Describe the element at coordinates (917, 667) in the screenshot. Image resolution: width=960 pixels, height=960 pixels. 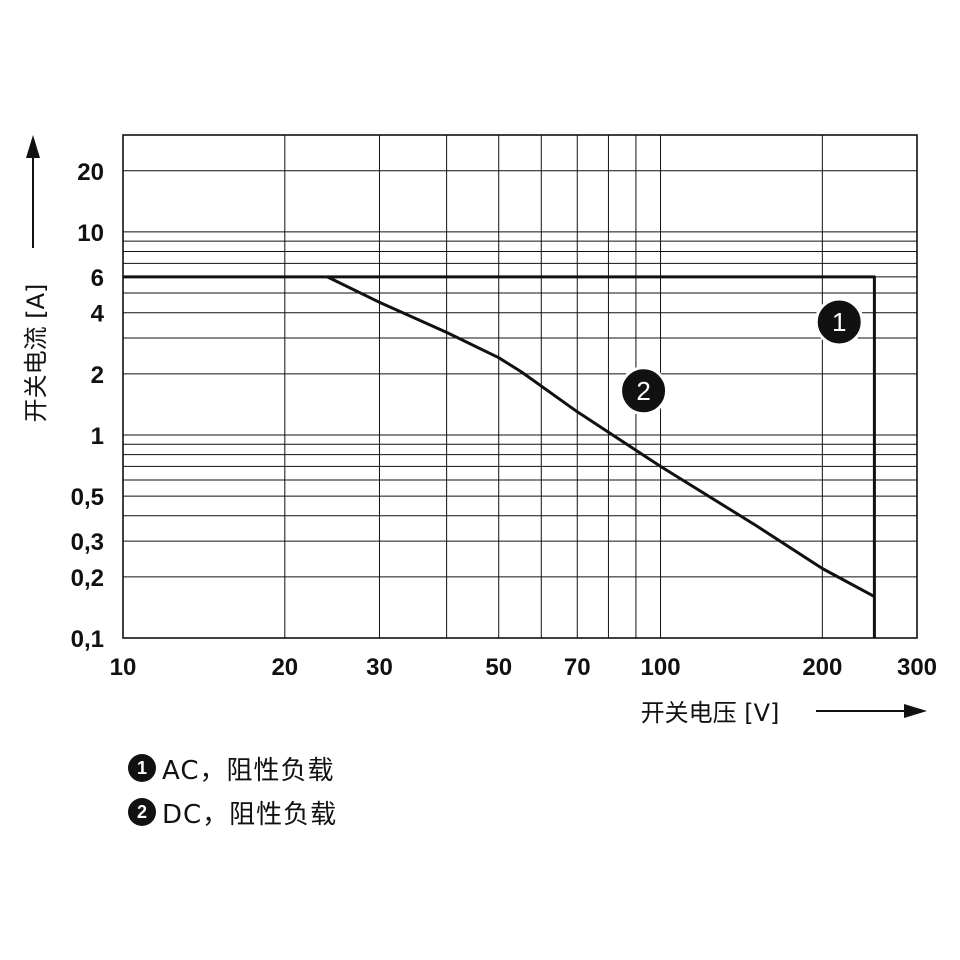
I see `x-tick-label: 300` at that location.